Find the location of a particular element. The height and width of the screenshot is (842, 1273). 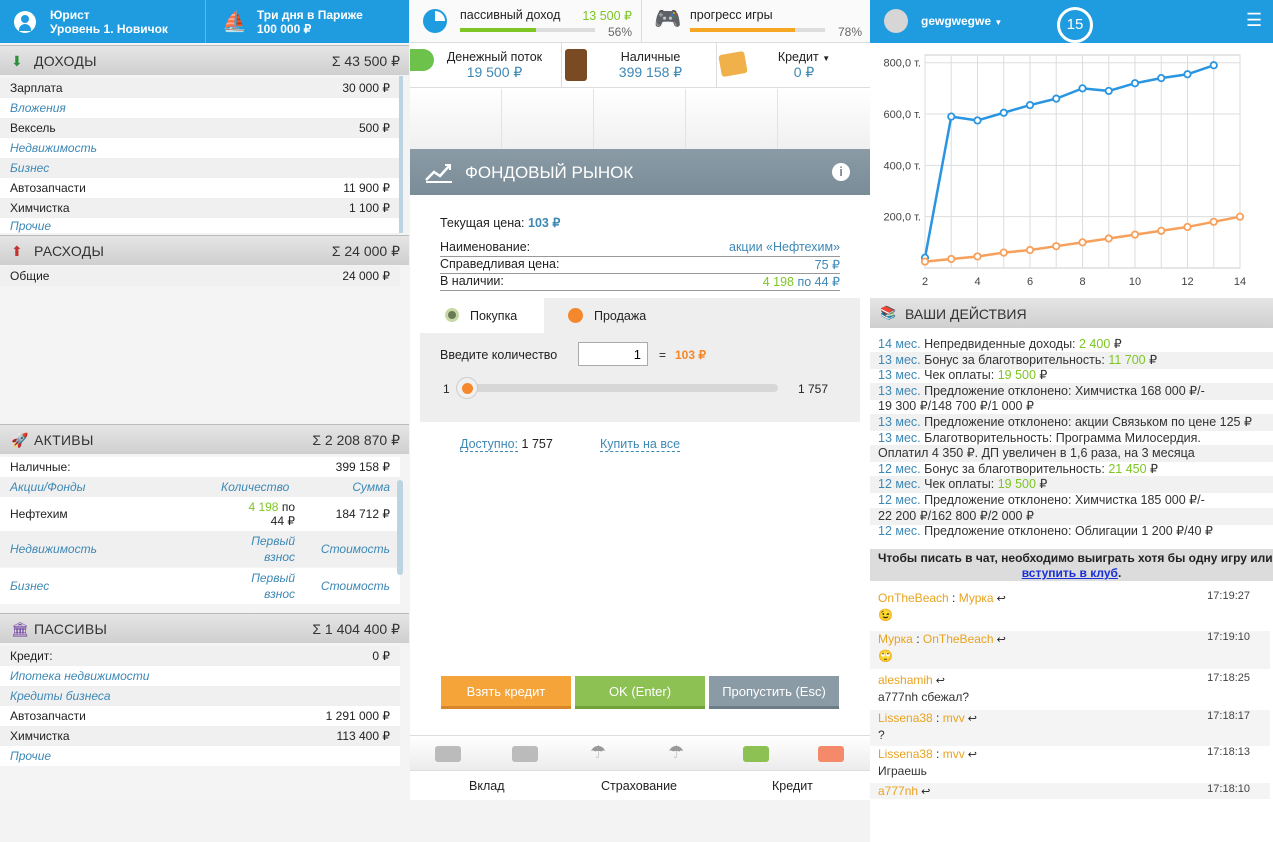

slider-handle is located at coordinates (467, 388).